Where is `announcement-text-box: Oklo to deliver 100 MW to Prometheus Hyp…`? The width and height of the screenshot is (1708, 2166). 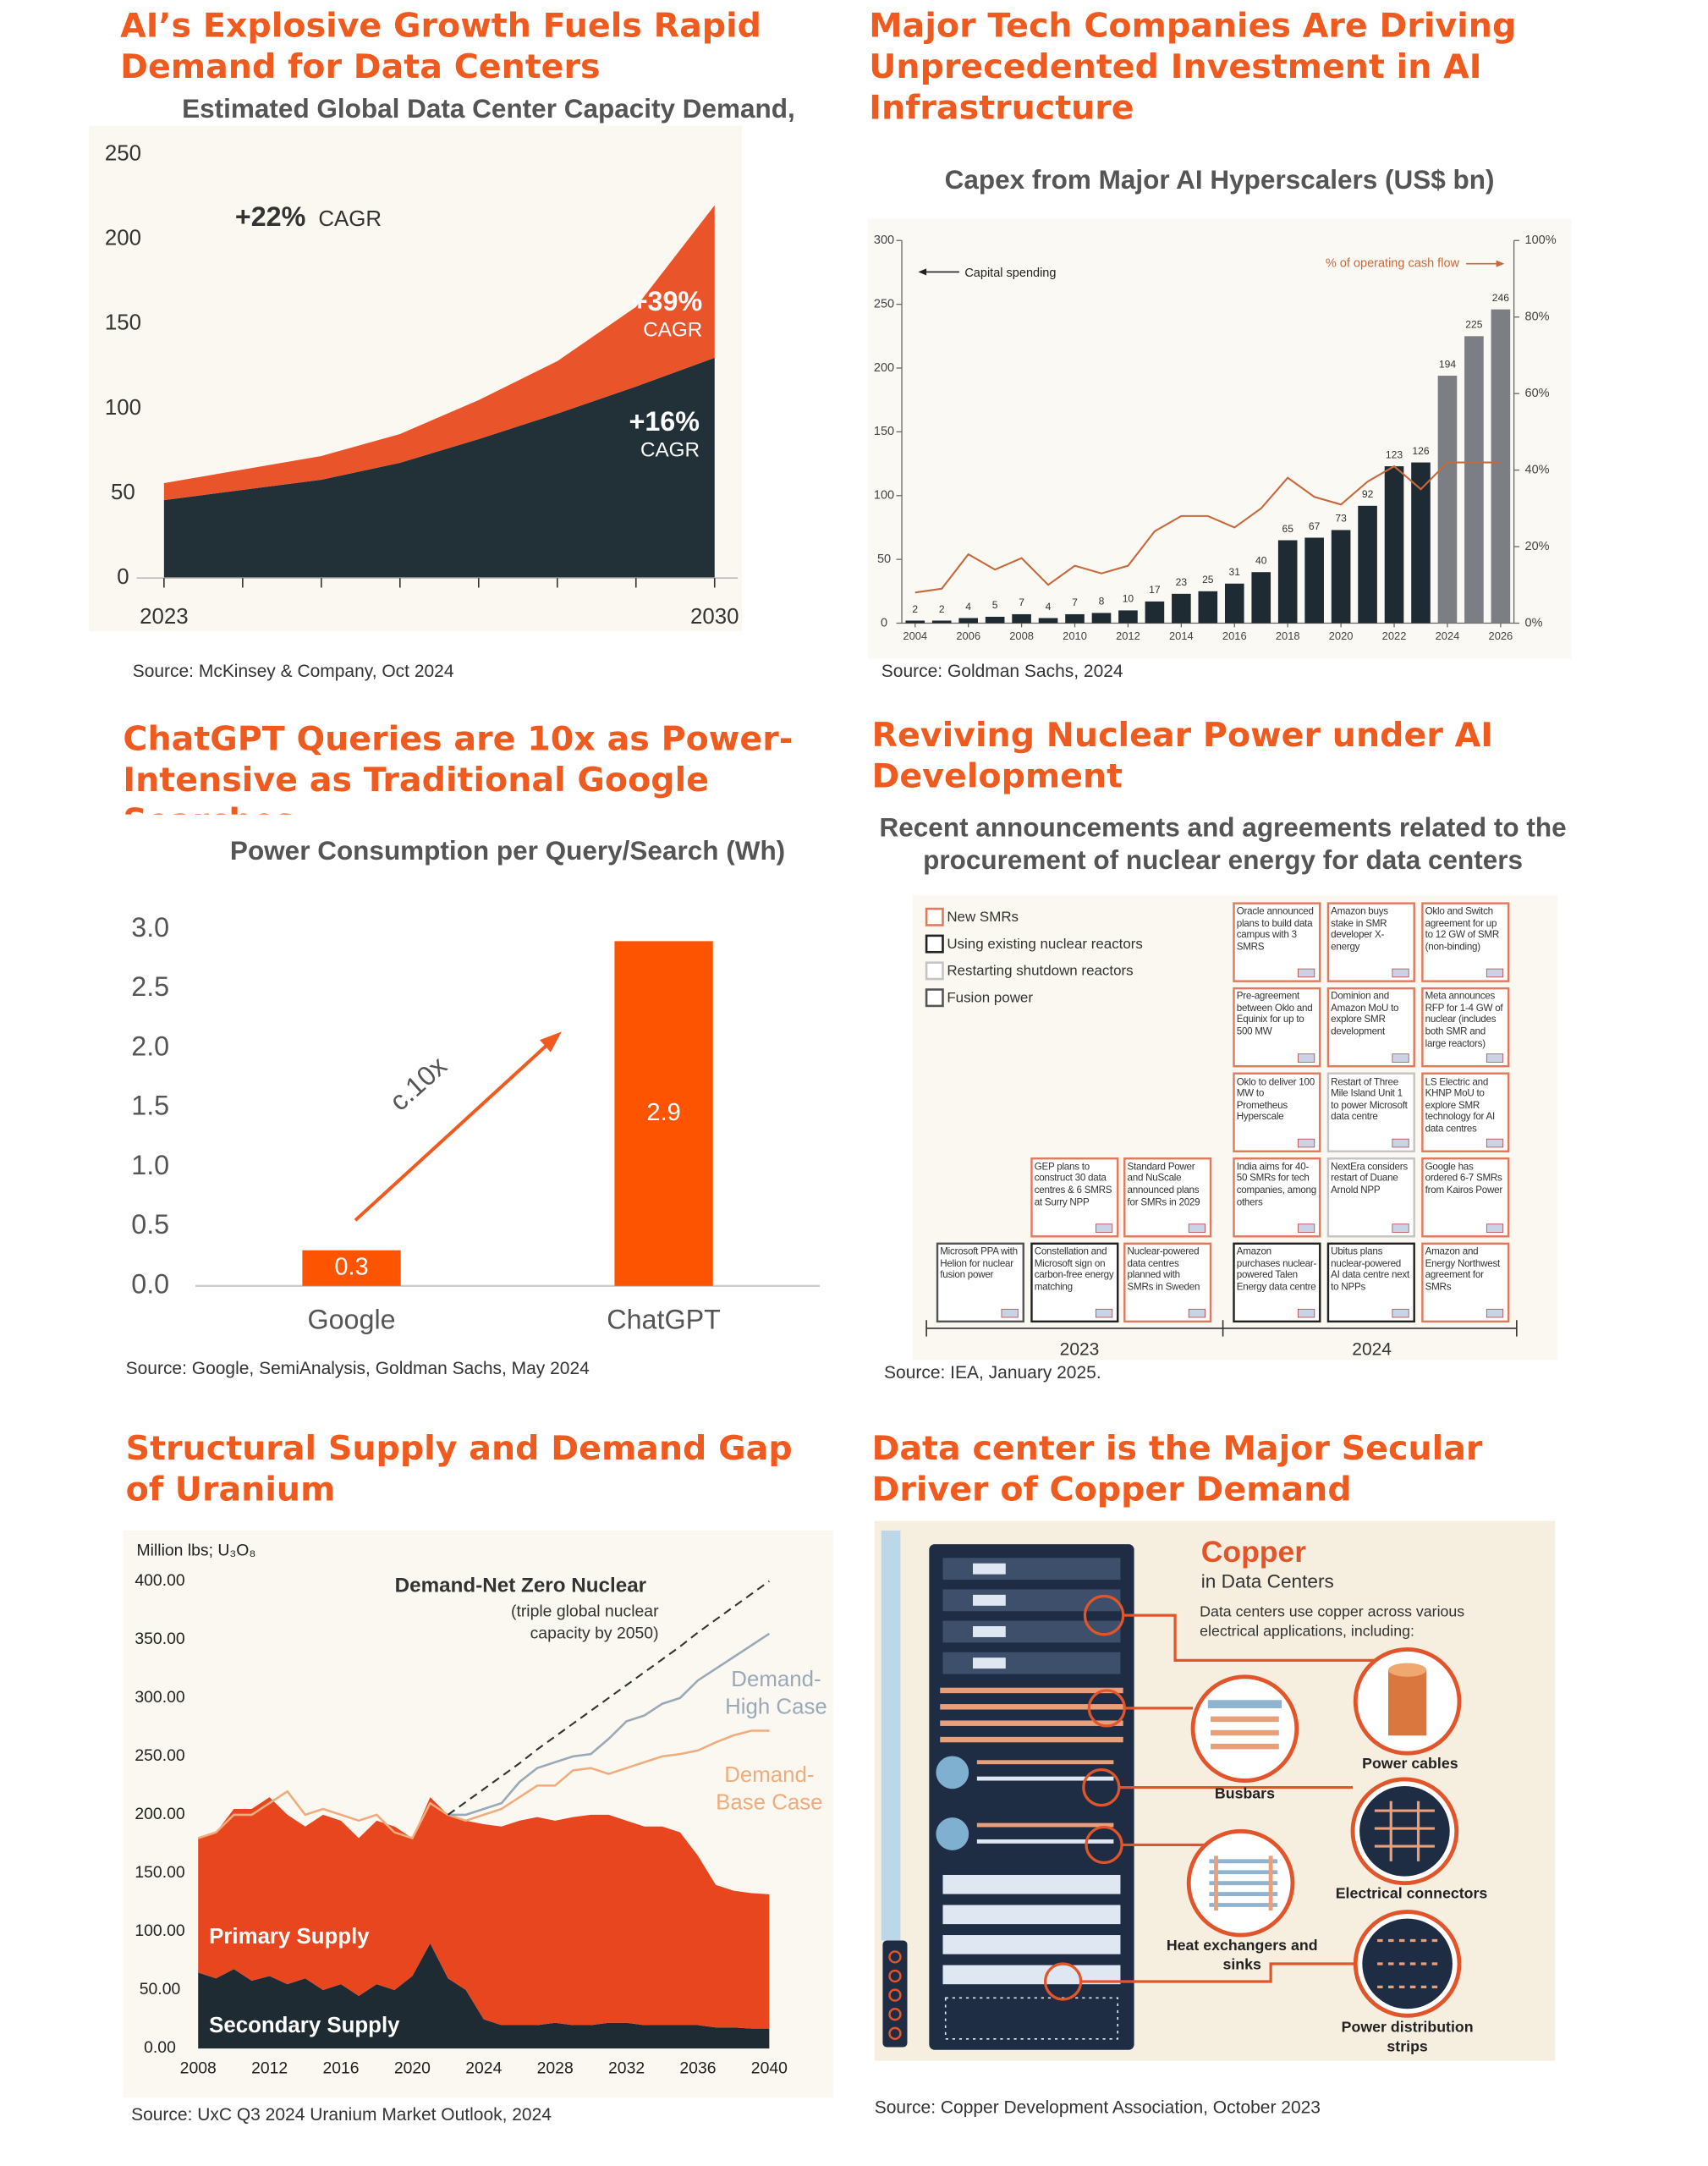 announcement-text-box: Oklo to deliver 100 MW to Prometheus Hyp… is located at coordinates (1275, 1099).